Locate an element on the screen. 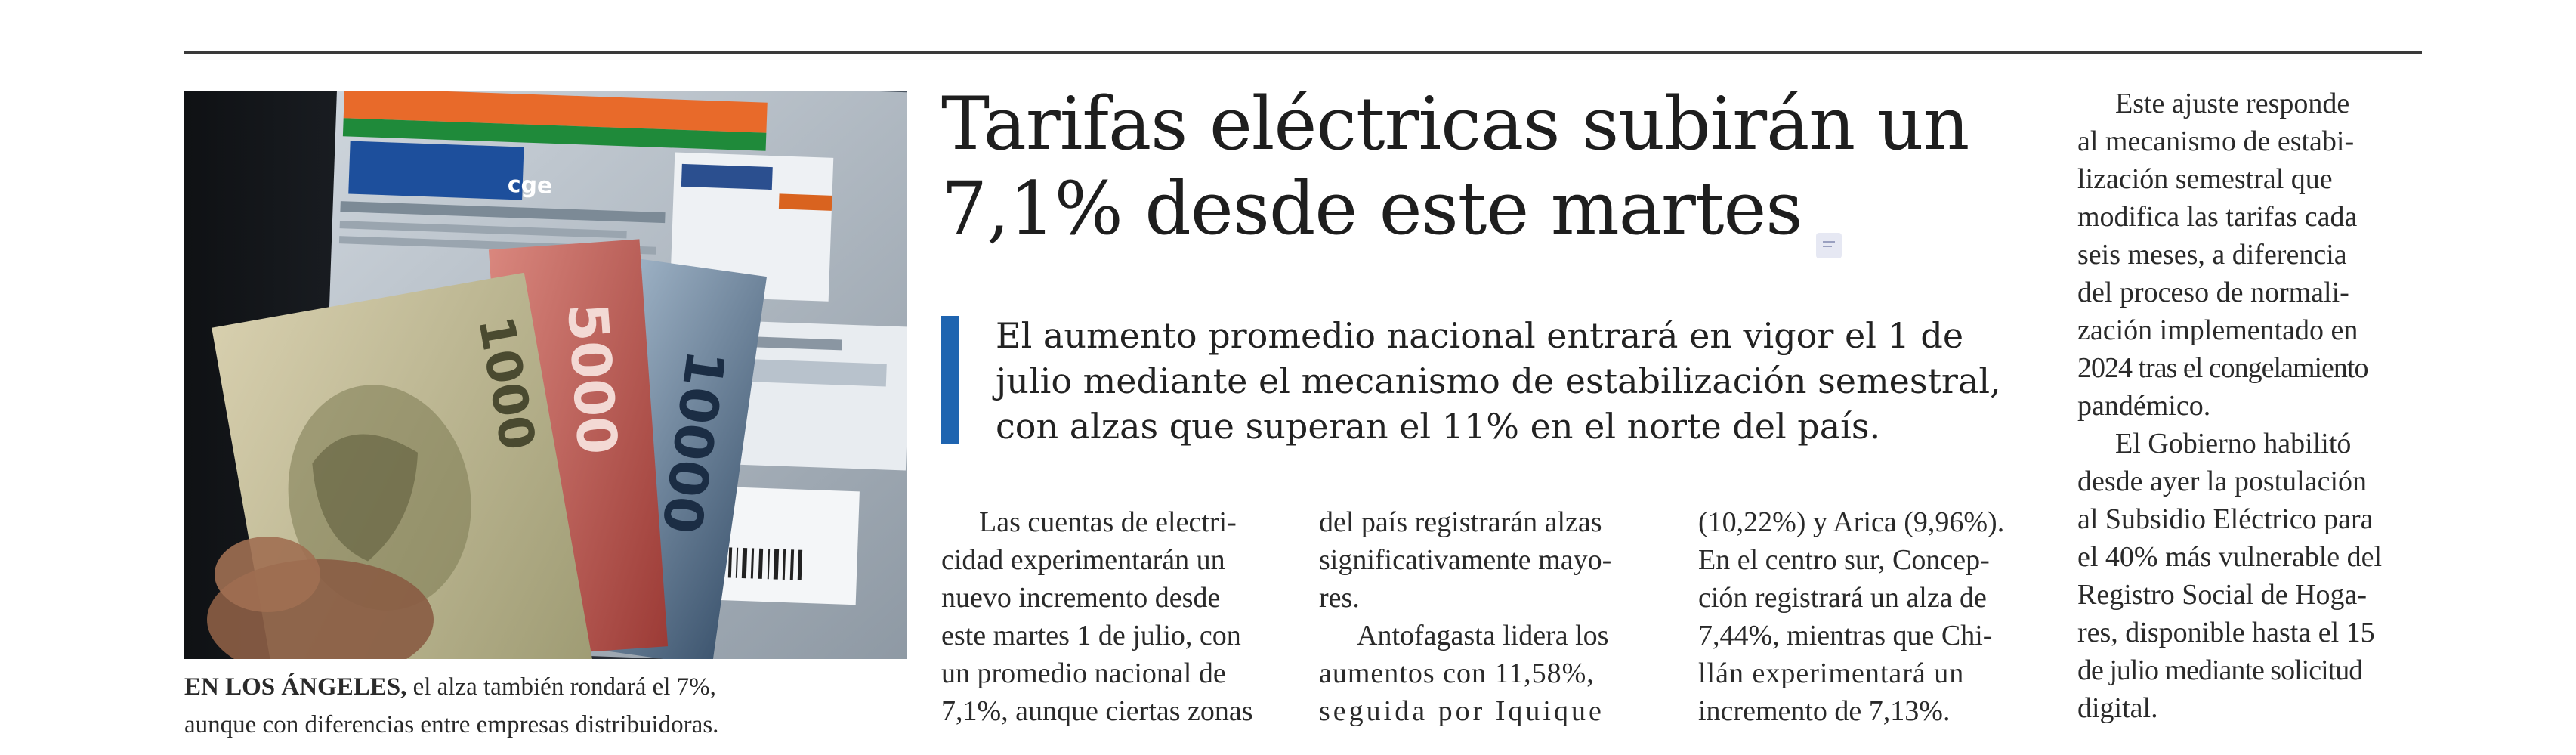 This screenshot has width=2576, height=755. body-line: (10,22%) y Arica (9,96%). is located at coordinates (1851, 522).